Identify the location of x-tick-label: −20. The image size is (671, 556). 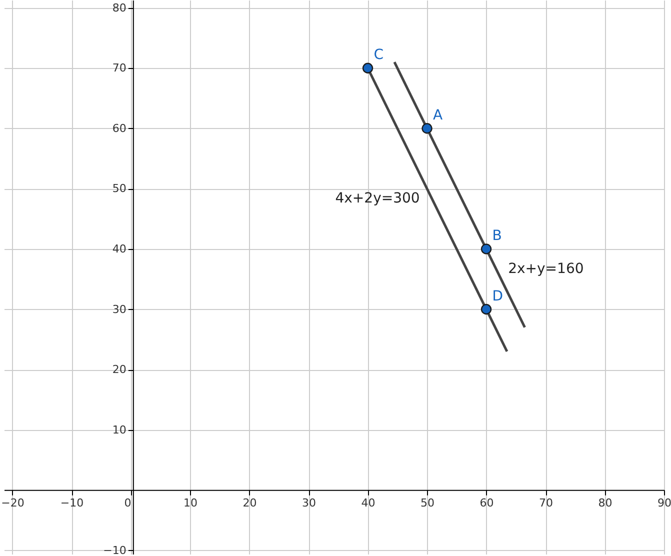
(12, 503).